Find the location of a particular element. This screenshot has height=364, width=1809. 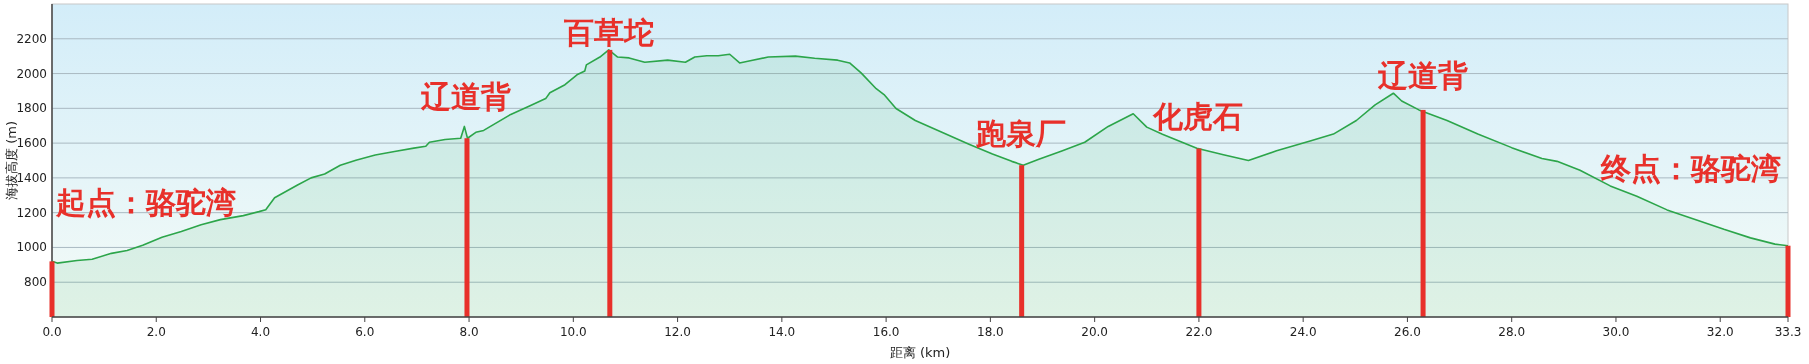

x-tick-label: 32.0 is located at coordinates (1720, 332).